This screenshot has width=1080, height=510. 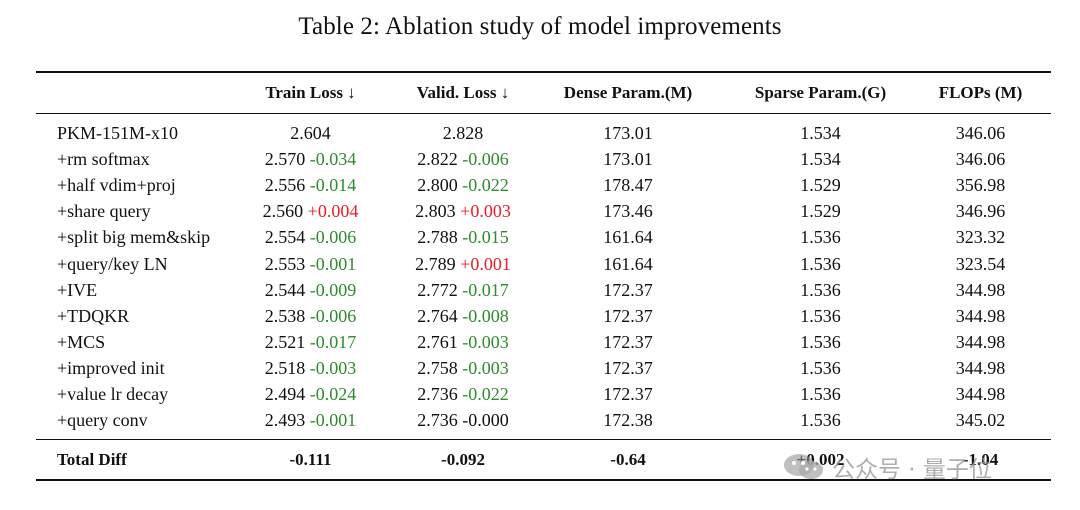 What do you see at coordinates (437, 394) in the screenshot?
I see `valid-loss-value: 2.736` at bounding box center [437, 394].